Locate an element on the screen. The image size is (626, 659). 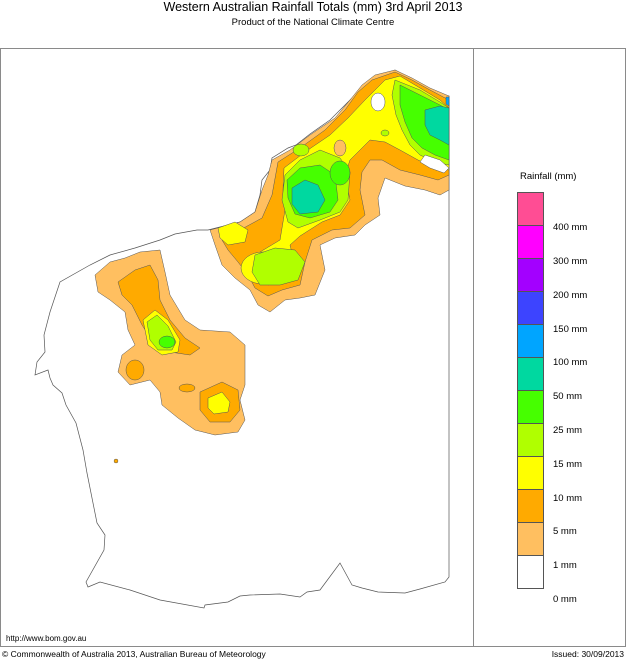
legend-label: 200 mm is located at coordinates (570, 295).